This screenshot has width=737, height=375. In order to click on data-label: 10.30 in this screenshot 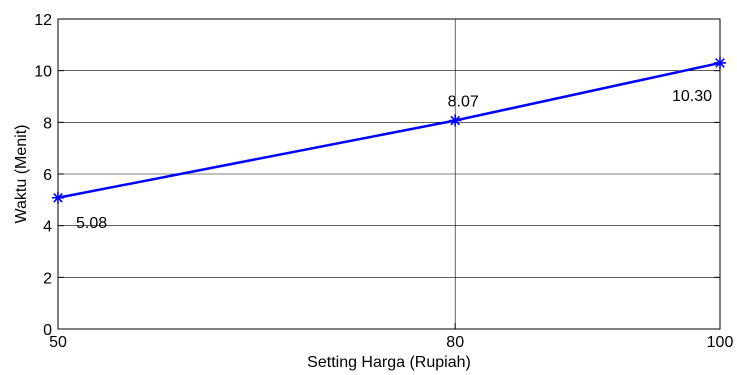, I will do `click(692, 96)`.